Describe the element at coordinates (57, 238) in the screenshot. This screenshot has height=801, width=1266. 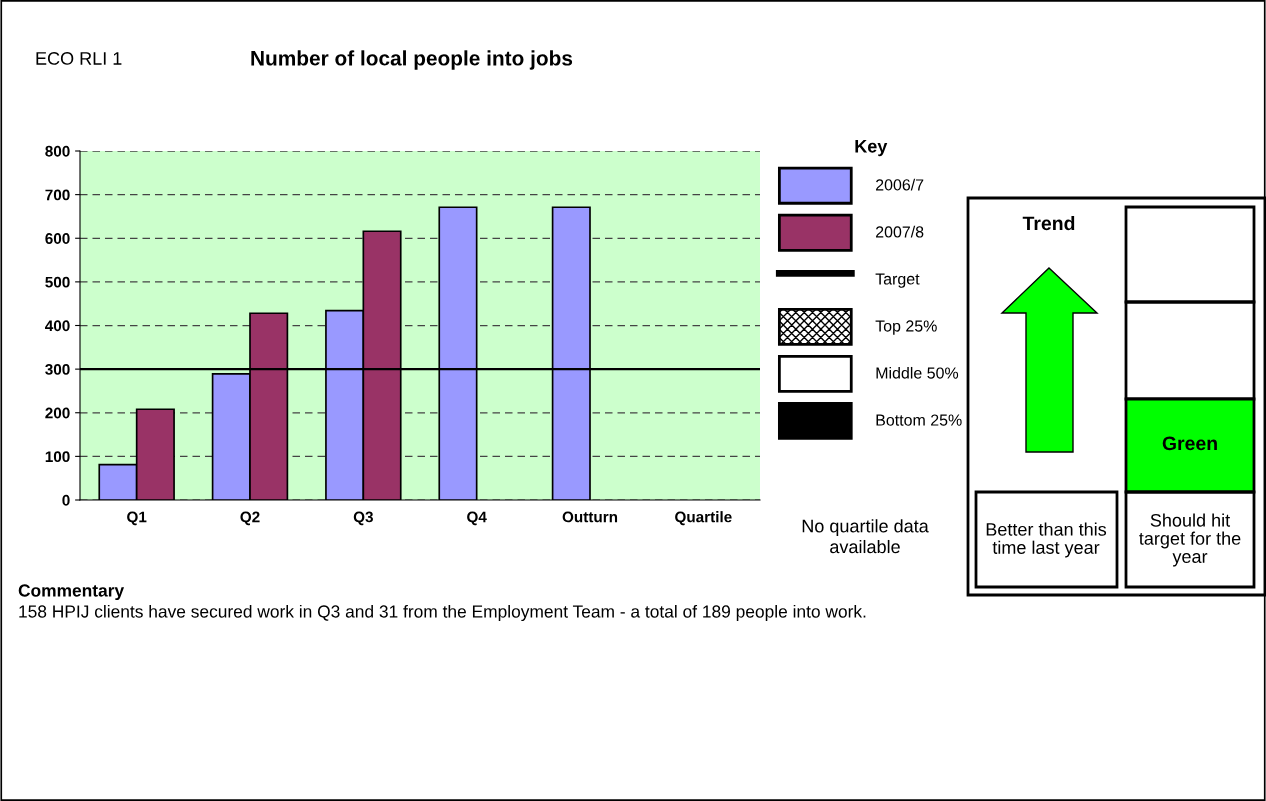
I see `y-tick-label: 600` at that location.